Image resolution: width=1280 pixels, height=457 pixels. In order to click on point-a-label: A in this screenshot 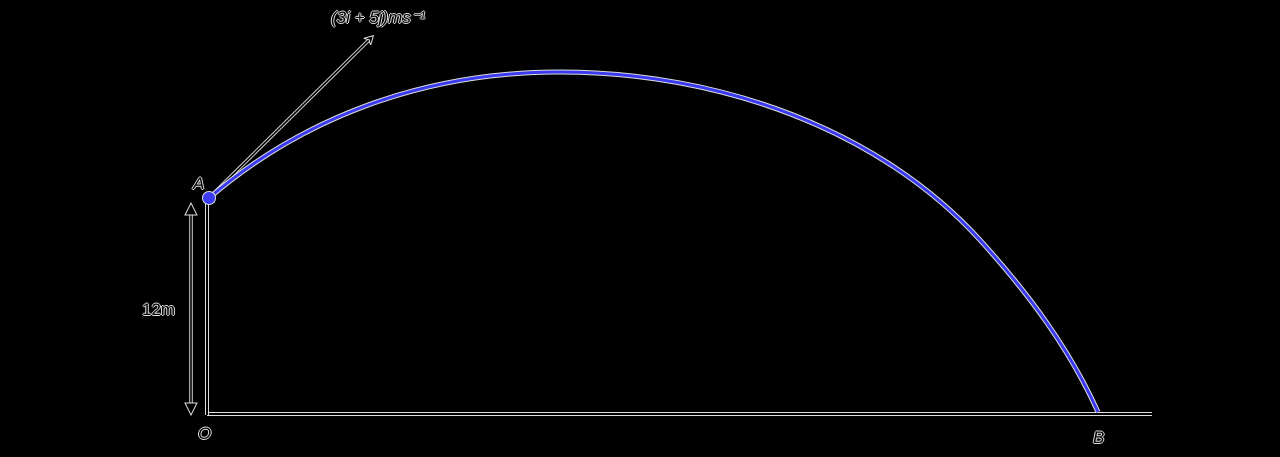, I will do `click(199, 183)`.